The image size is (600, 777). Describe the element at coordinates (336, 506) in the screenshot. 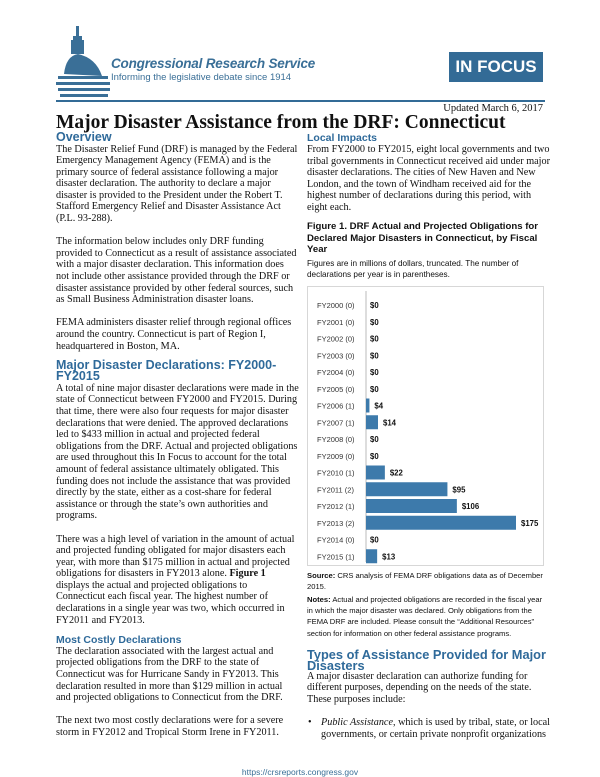

I see `category-label: FY2012 (1)` at that location.